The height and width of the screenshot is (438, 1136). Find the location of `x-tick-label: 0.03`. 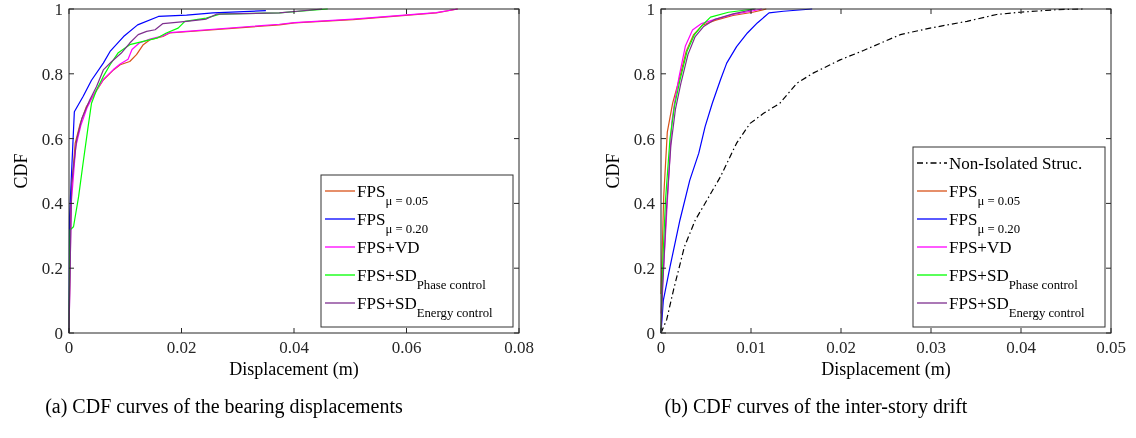

x-tick-label: 0.03 is located at coordinates (931, 347).